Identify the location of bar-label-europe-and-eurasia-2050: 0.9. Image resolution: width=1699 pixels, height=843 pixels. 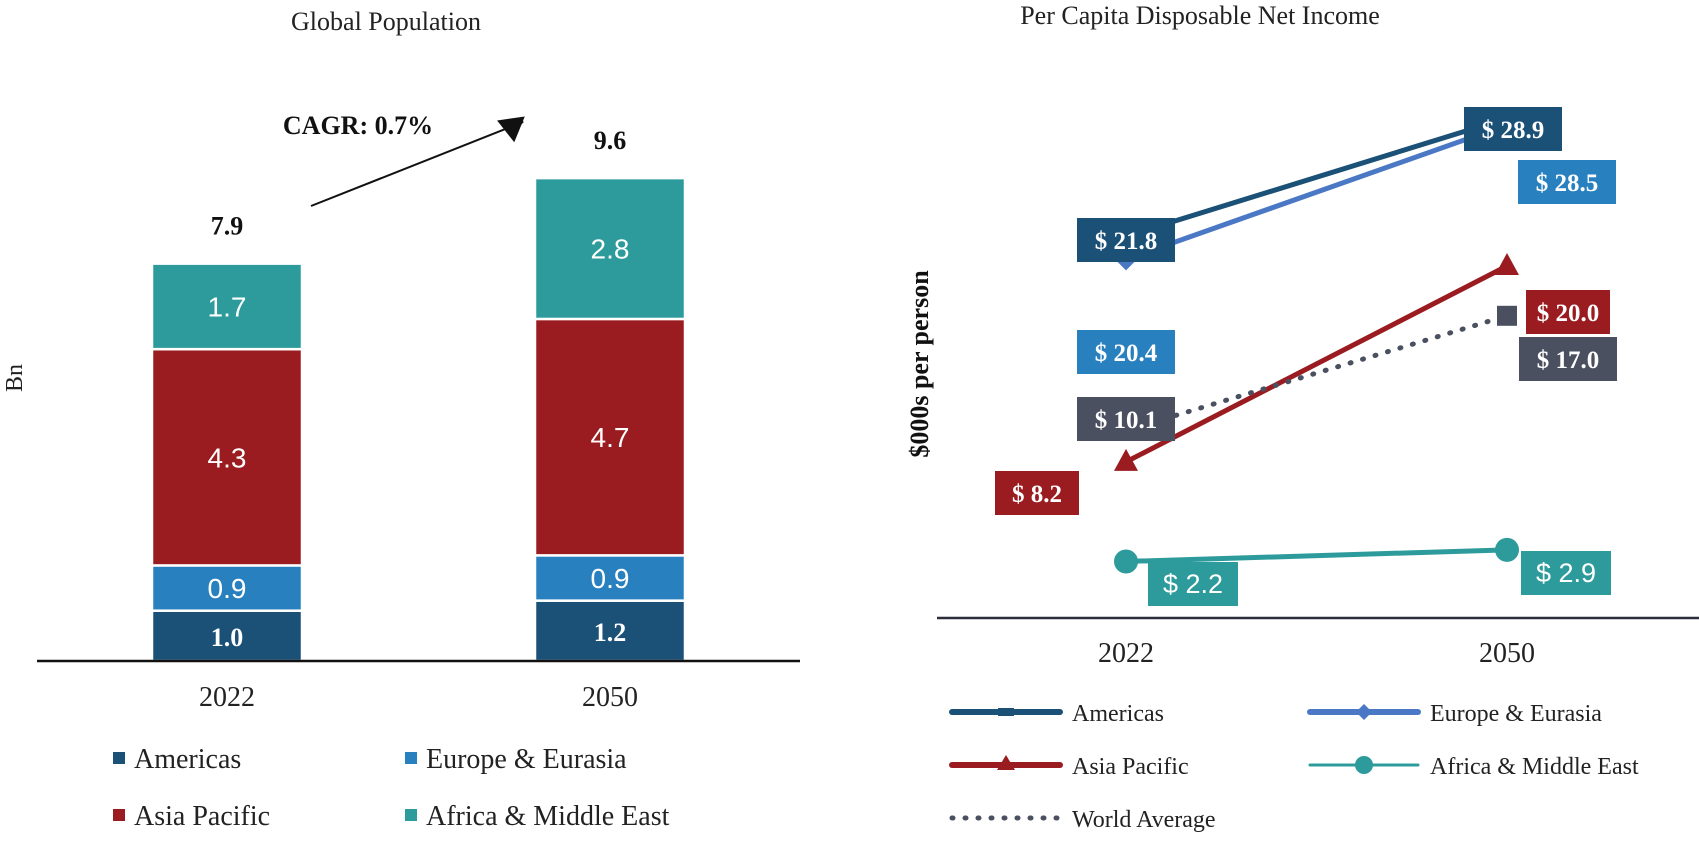
(610, 578).